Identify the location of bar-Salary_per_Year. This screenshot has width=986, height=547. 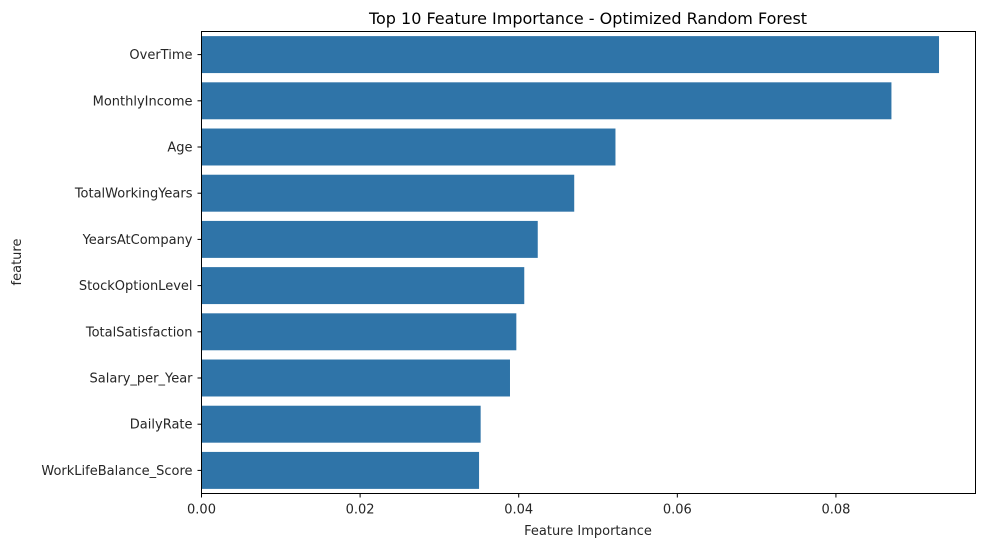
(355, 378).